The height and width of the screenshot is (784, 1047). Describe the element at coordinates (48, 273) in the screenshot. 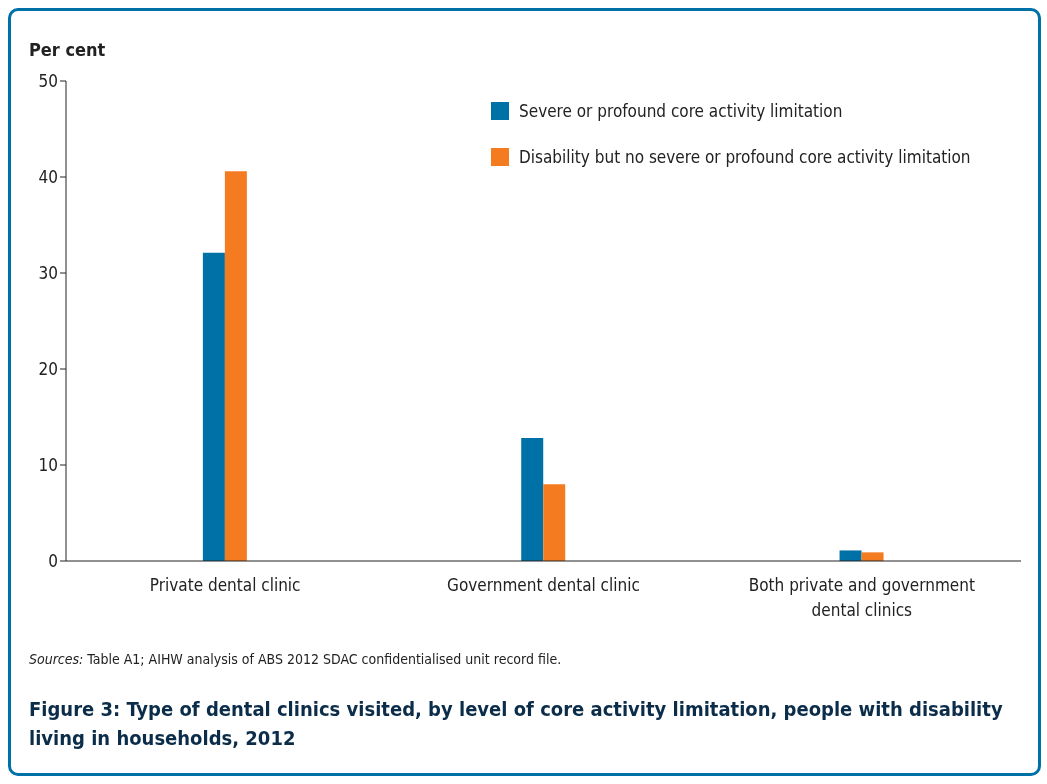

I see `y-tick-label: 30` at that location.